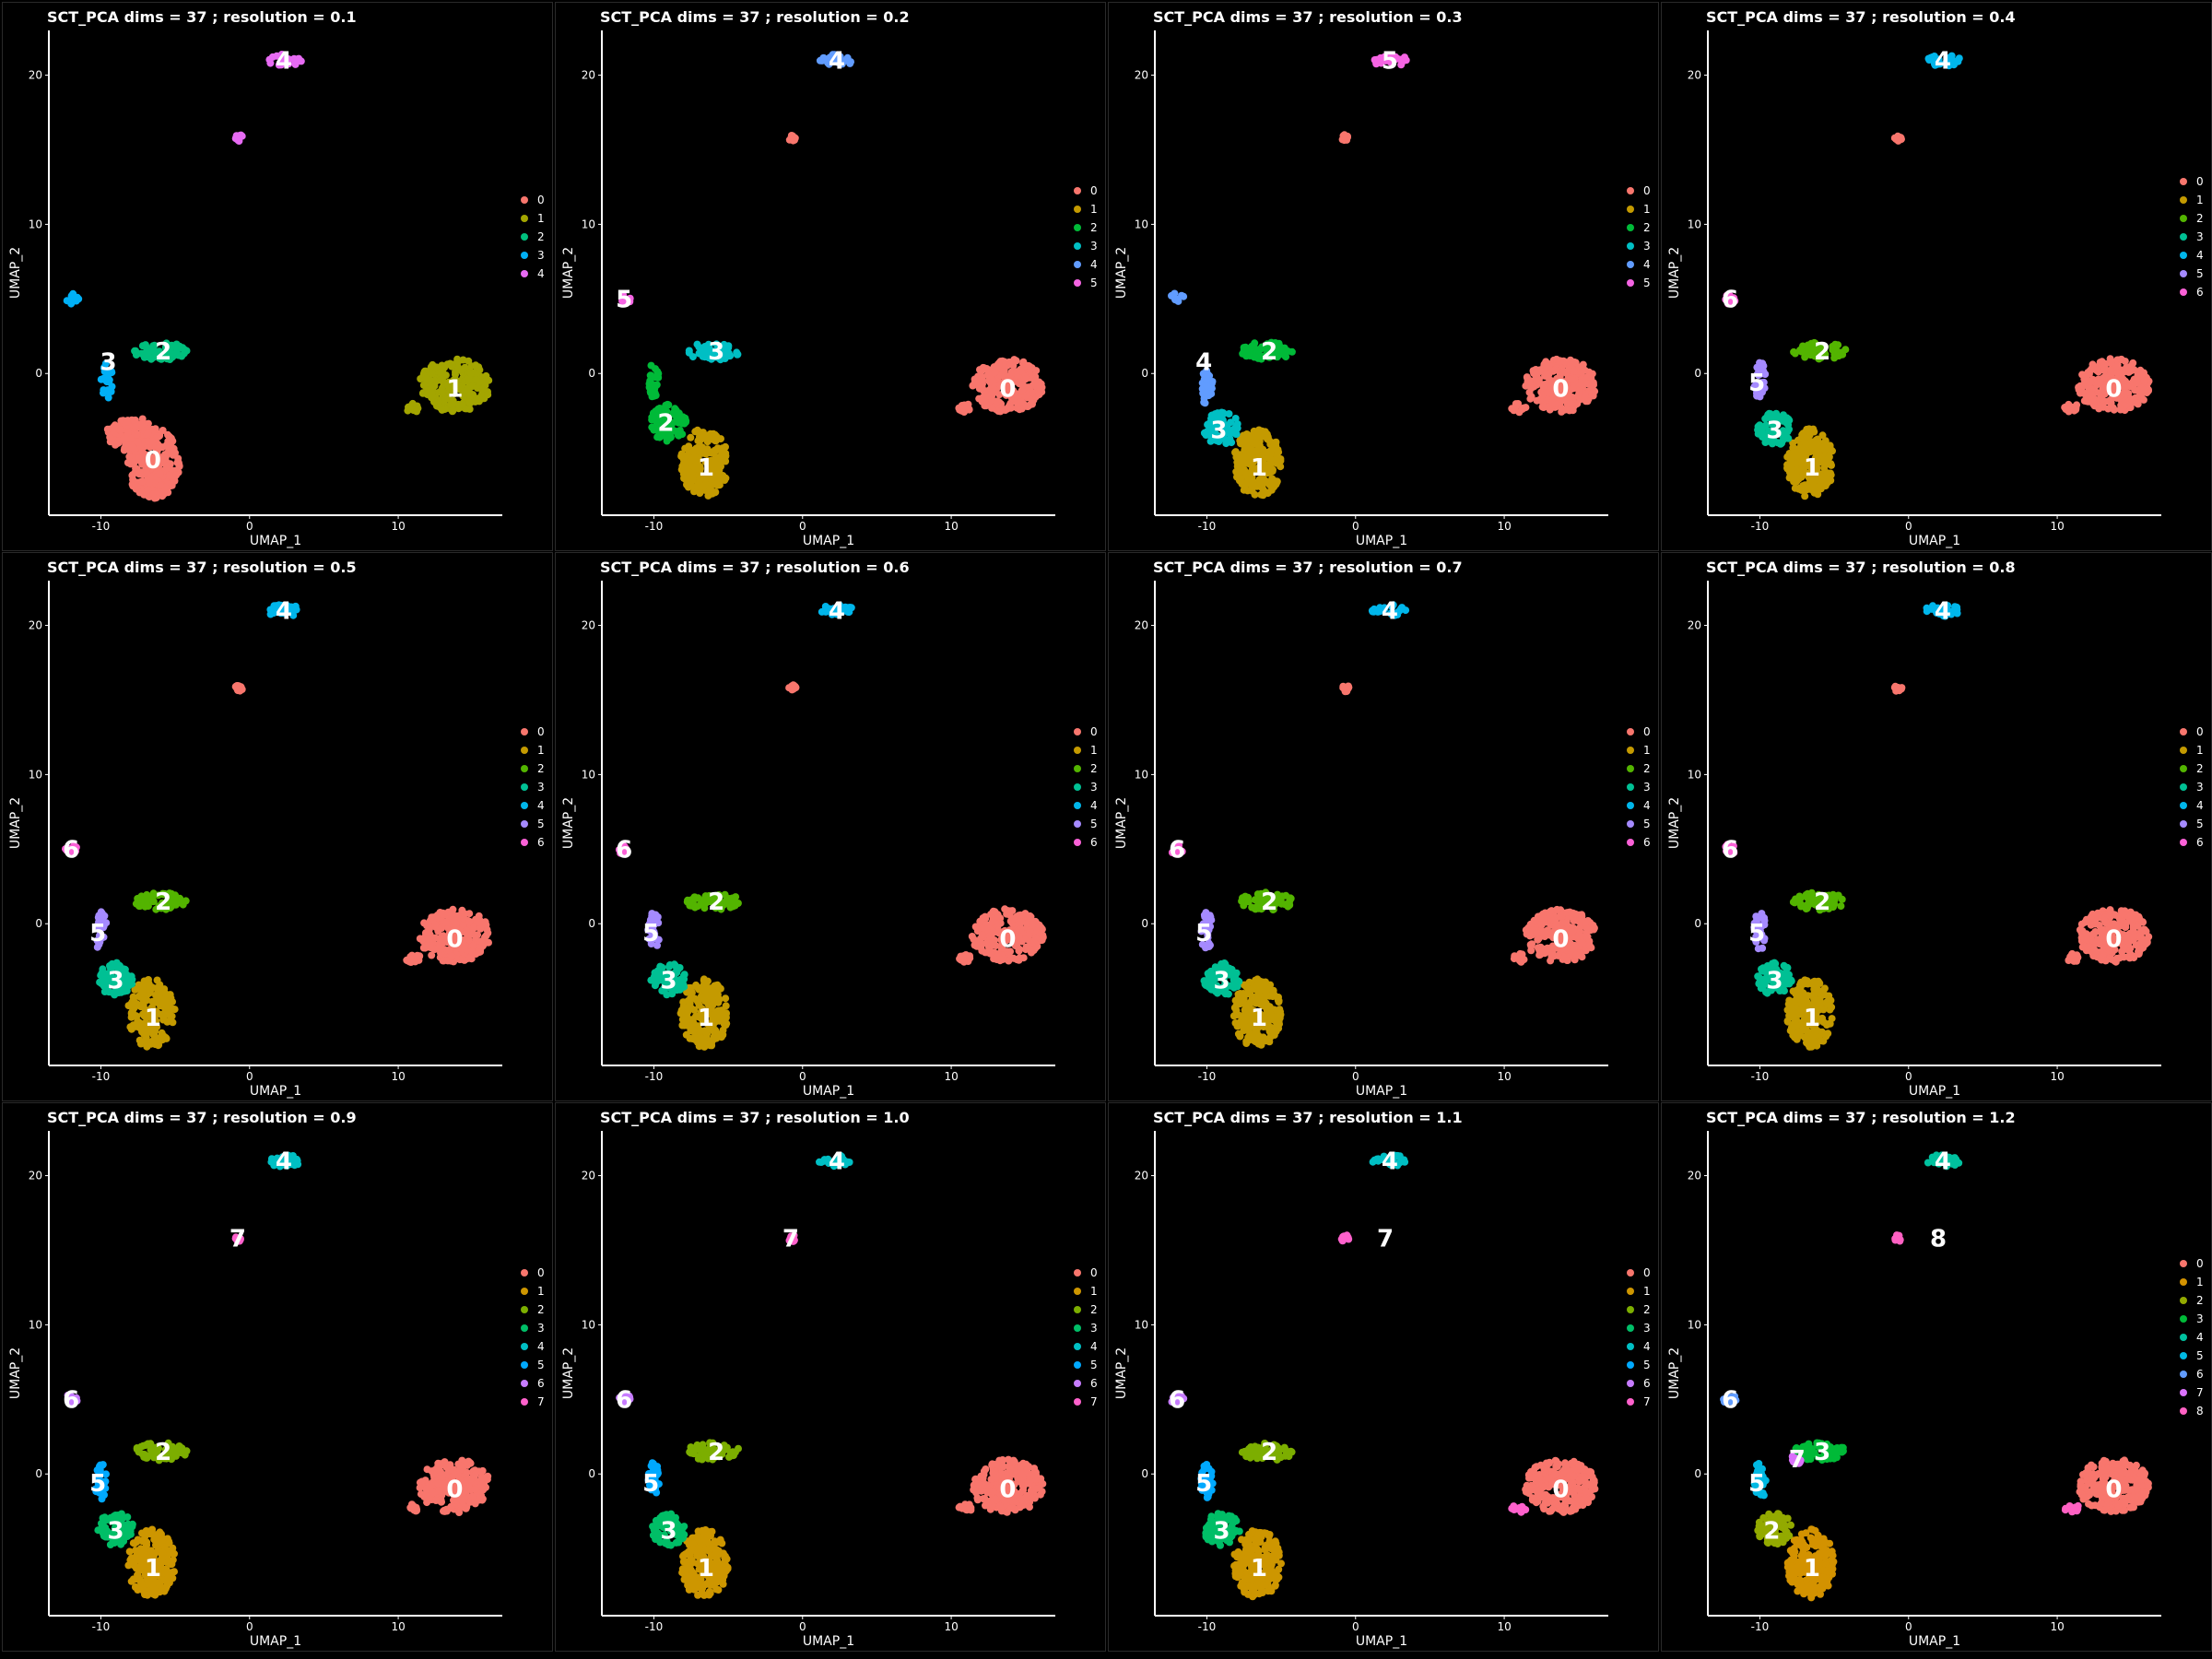  Describe the element at coordinates (101, 1076) in the screenshot. I see `x-tick-label: -10` at that location.